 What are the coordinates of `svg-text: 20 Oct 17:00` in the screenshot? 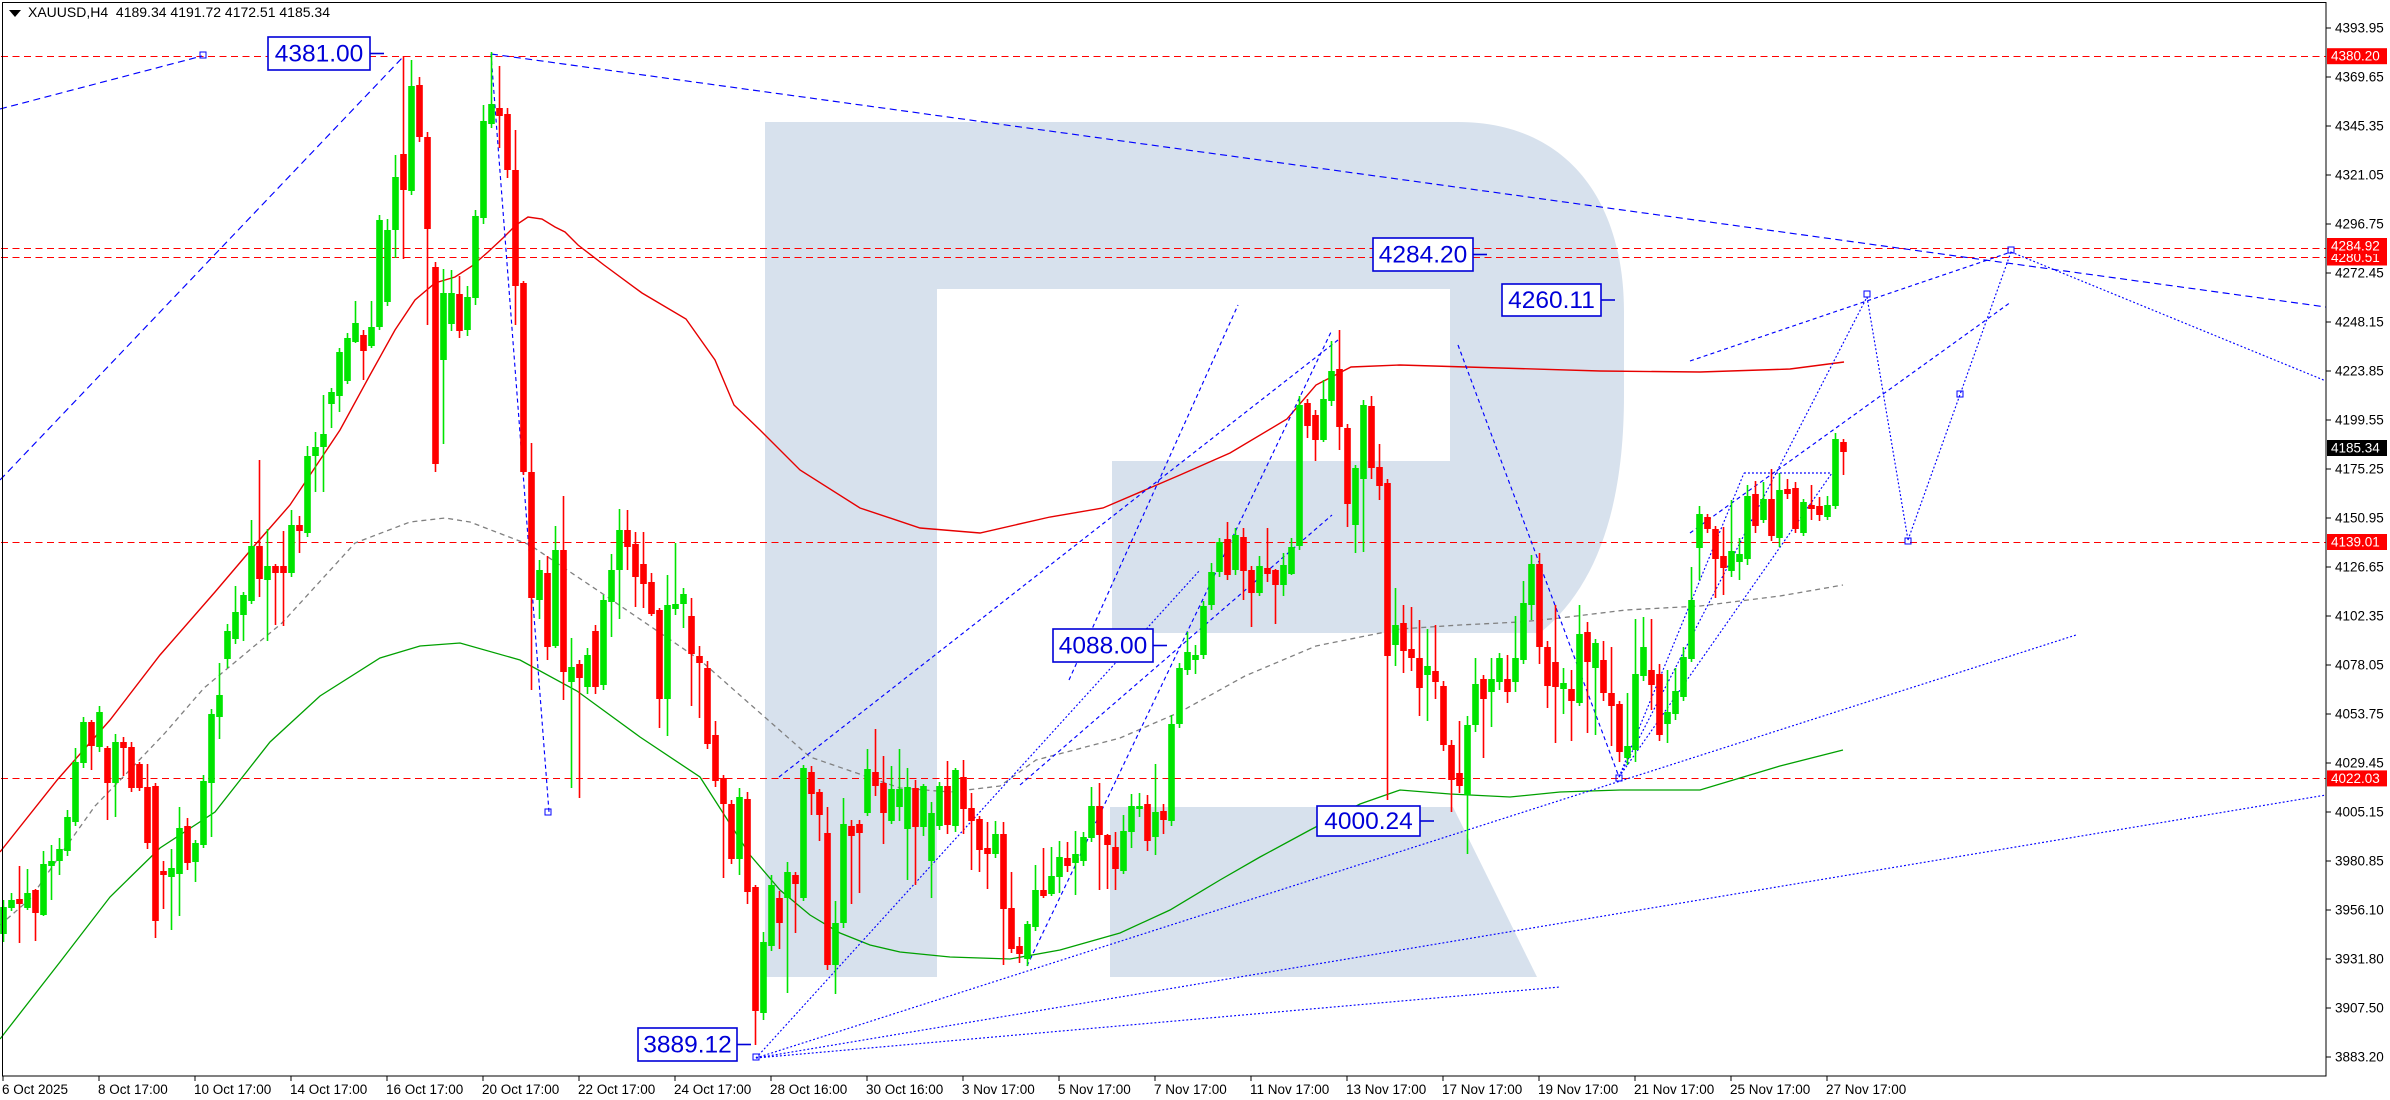 It's located at (520, 1089).